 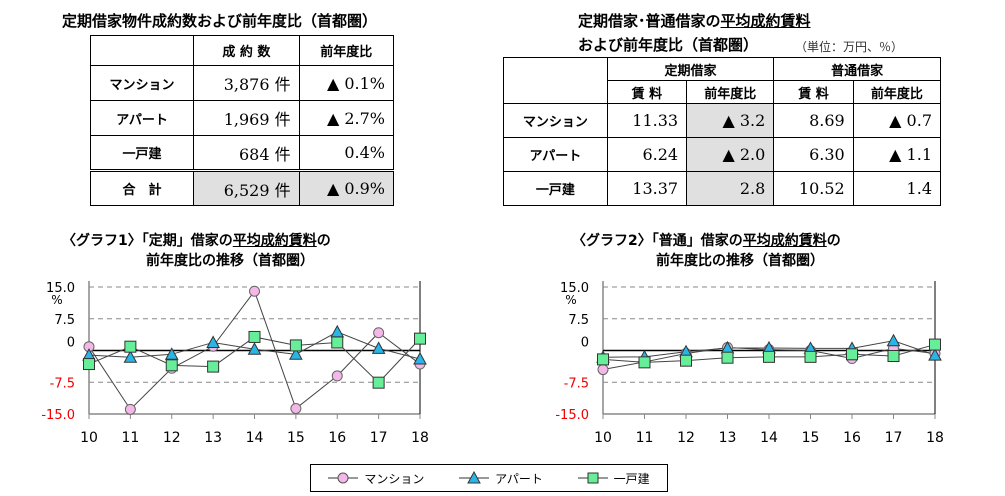 What do you see at coordinates (657, 241) in the screenshot?
I see `title-part: 〈グラフ2〉「普通」借家の` at bounding box center [657, 241].